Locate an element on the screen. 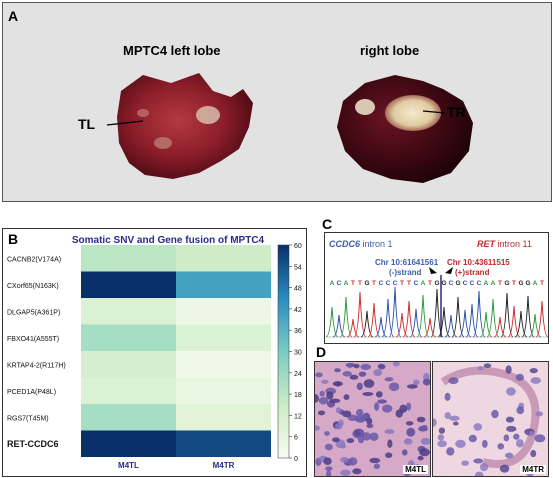 This screenshot has height=478, width=553. colorbar-tick-label: 48 is located at coordinates (298, 289).